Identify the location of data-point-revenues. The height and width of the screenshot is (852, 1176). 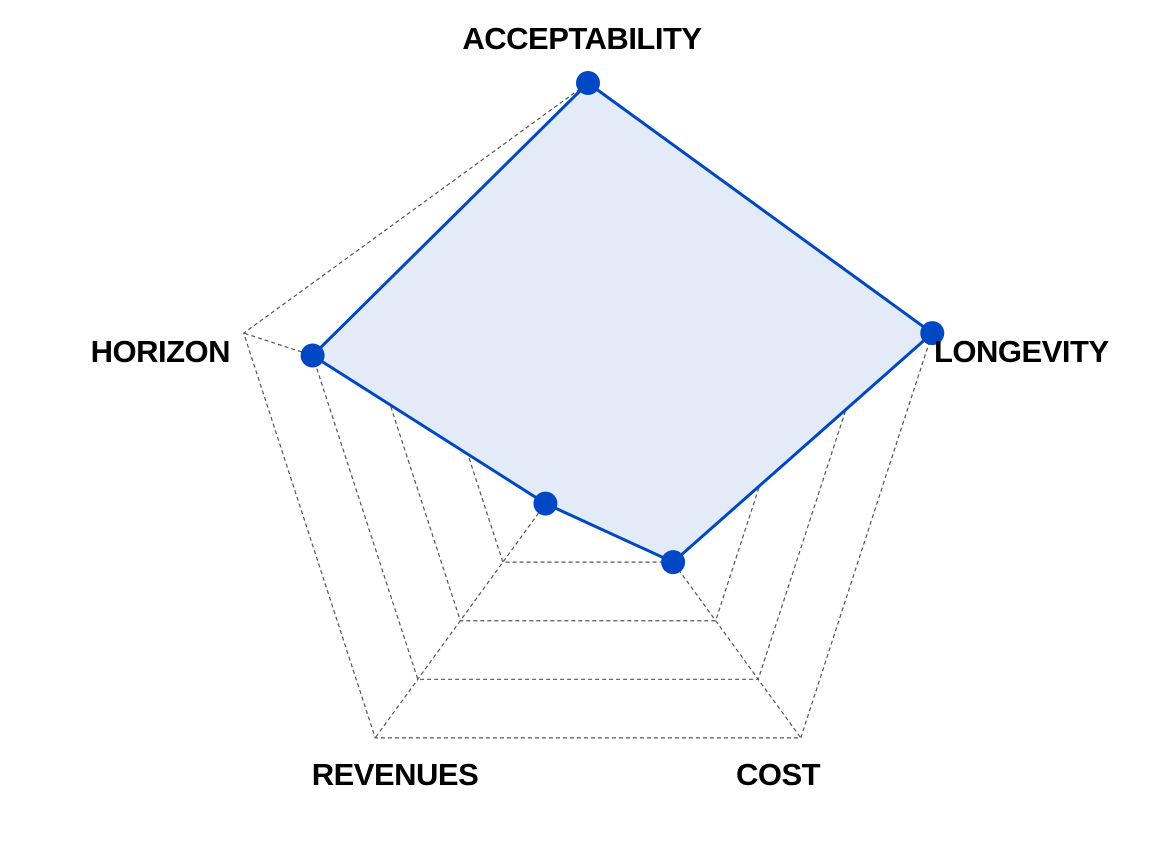
(545, 503).